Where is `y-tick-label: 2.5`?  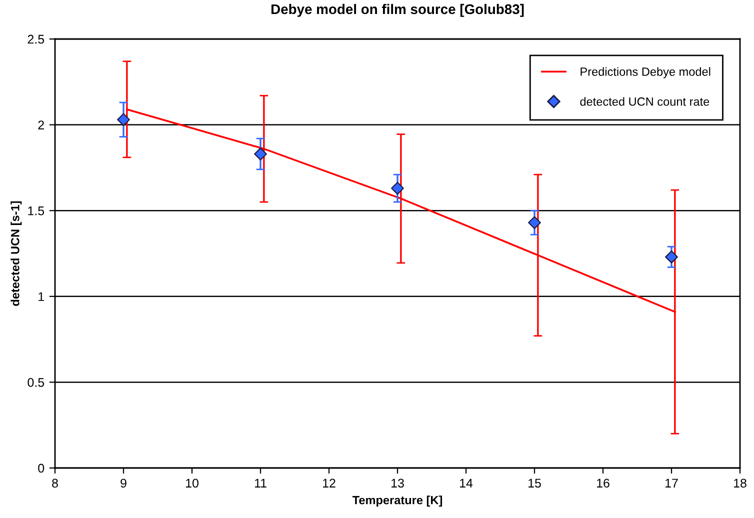 y-tick-label: 2.5 is located at coordinates (36, 39).